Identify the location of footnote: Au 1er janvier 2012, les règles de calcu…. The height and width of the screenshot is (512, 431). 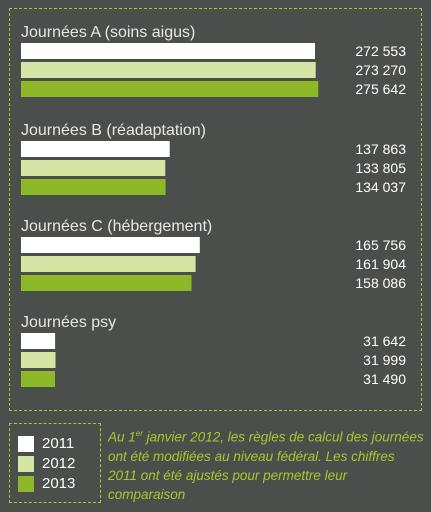
(266, 464).